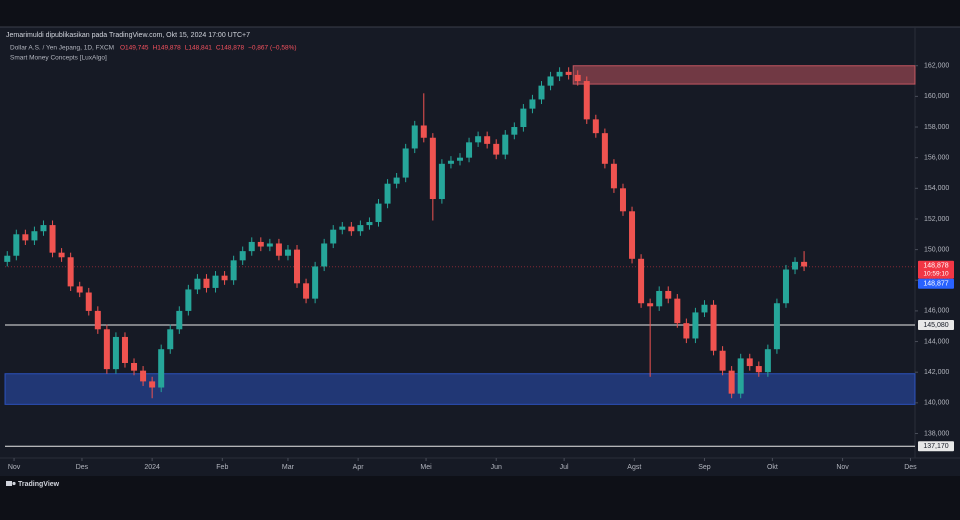 This screenshot has width=960, height=520. What do you see at coordinates (564, 467) in the screenshot?
I see `x-tick-label: Jul` at bounding box center [564, 467].